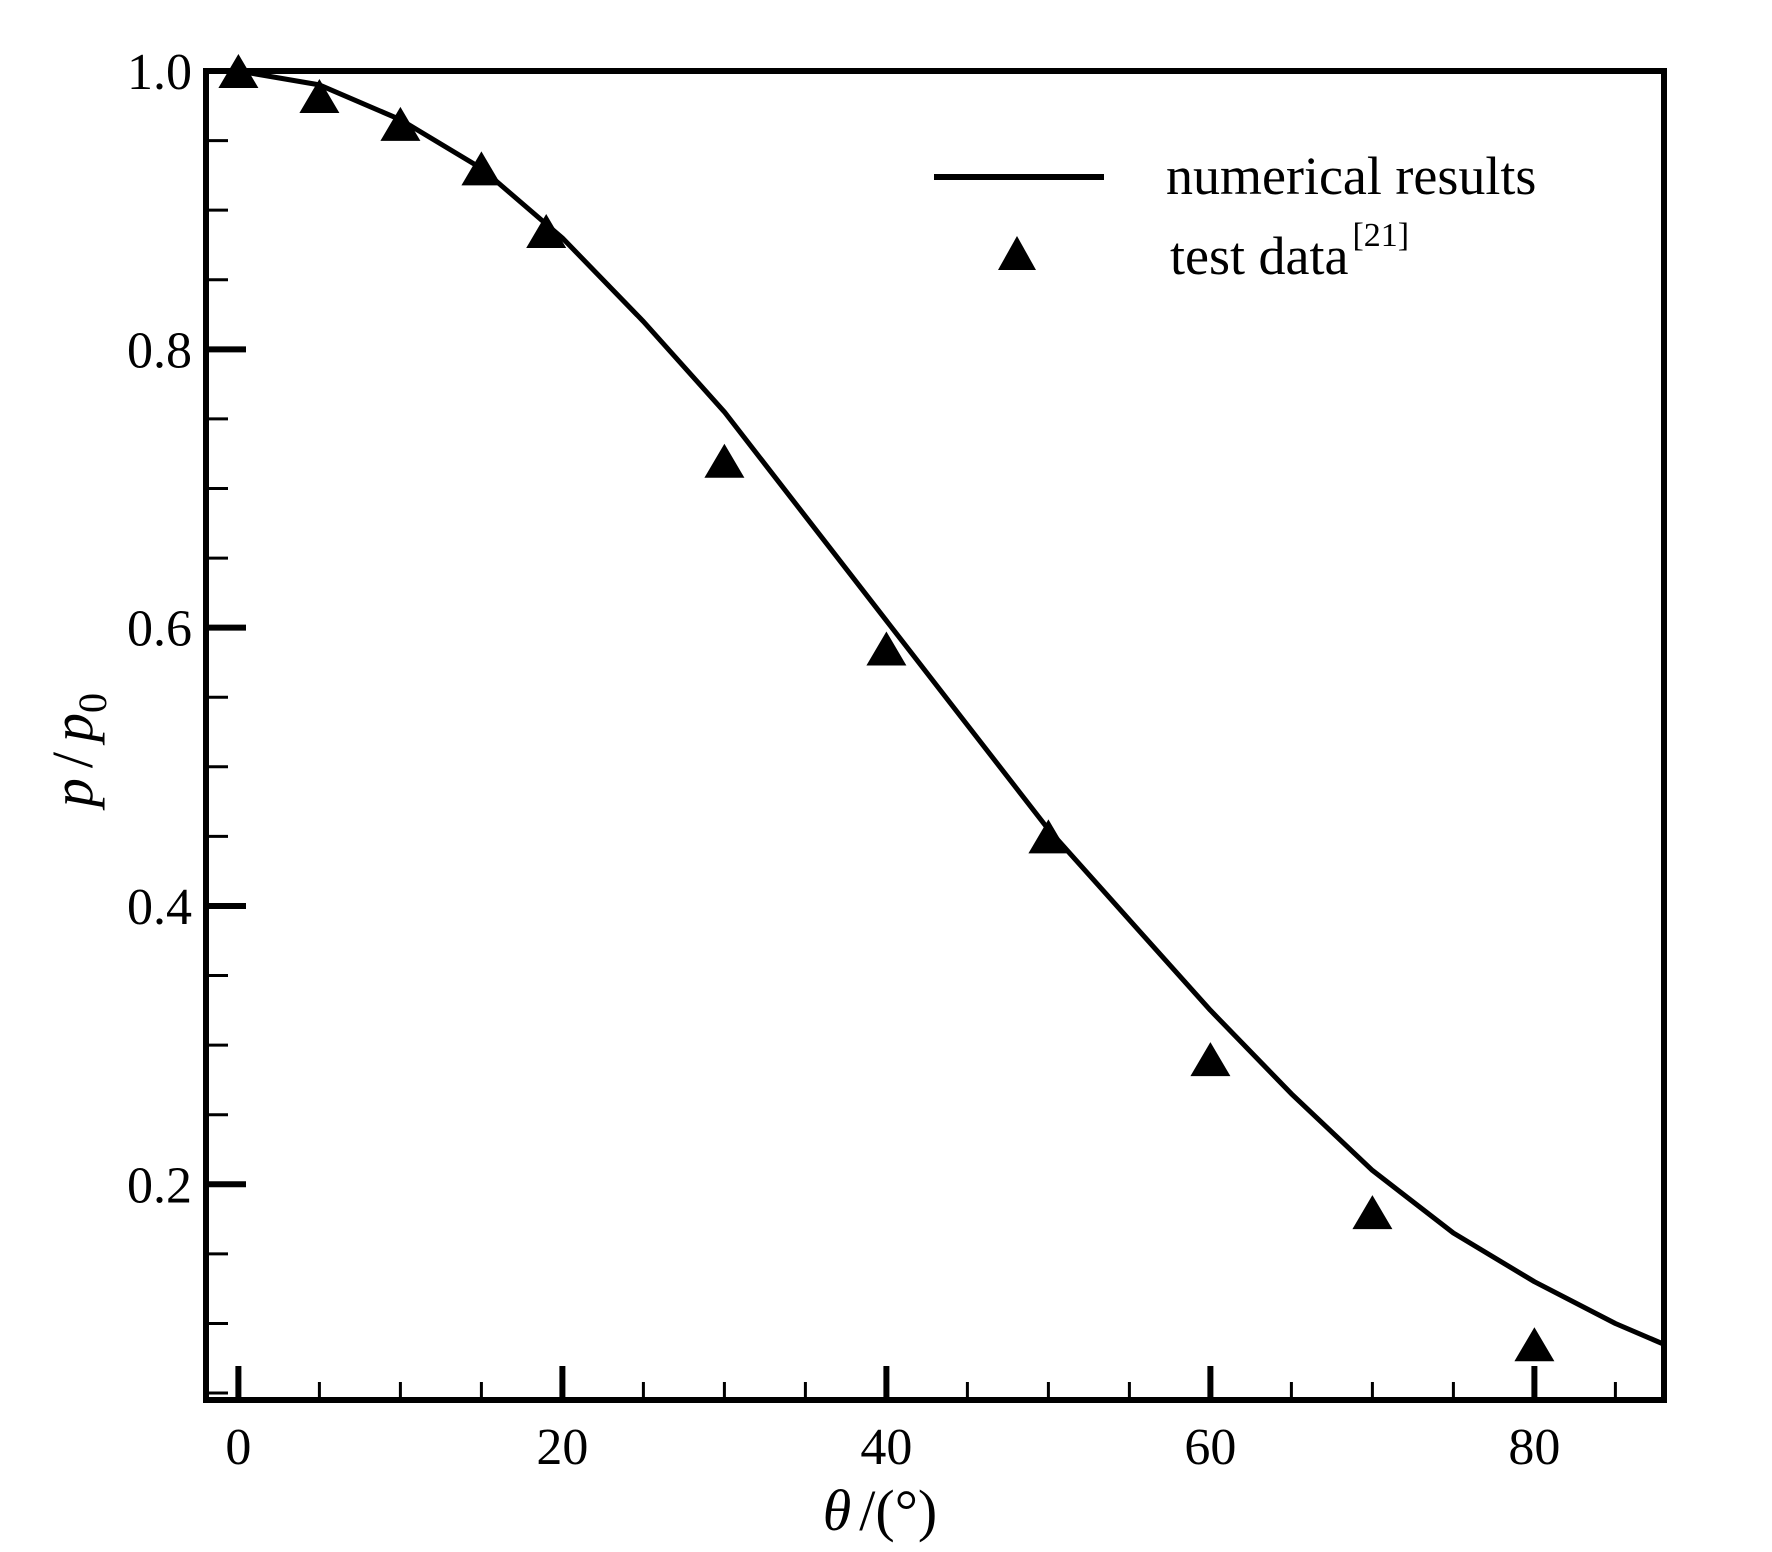 The image size is (1772, 1552). I want to click on x-axis-symbol: θ, so click(837, 1510).